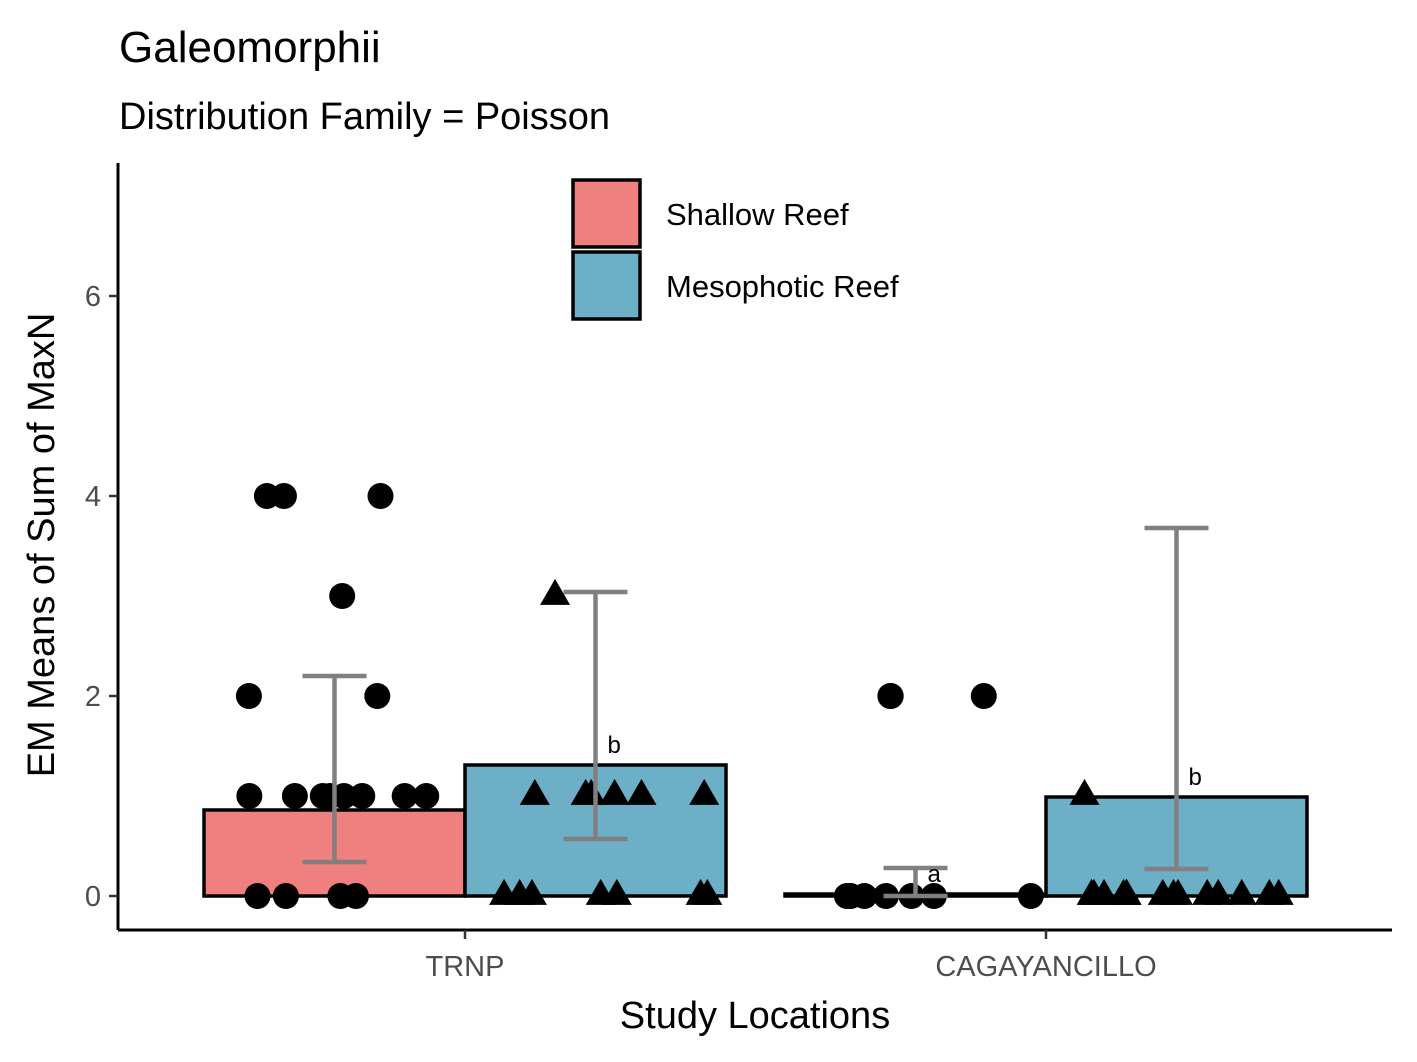 The height and width of the screenshot is (1062, 1417). I want to click on y-tick-label: 0, so click(93, 897).